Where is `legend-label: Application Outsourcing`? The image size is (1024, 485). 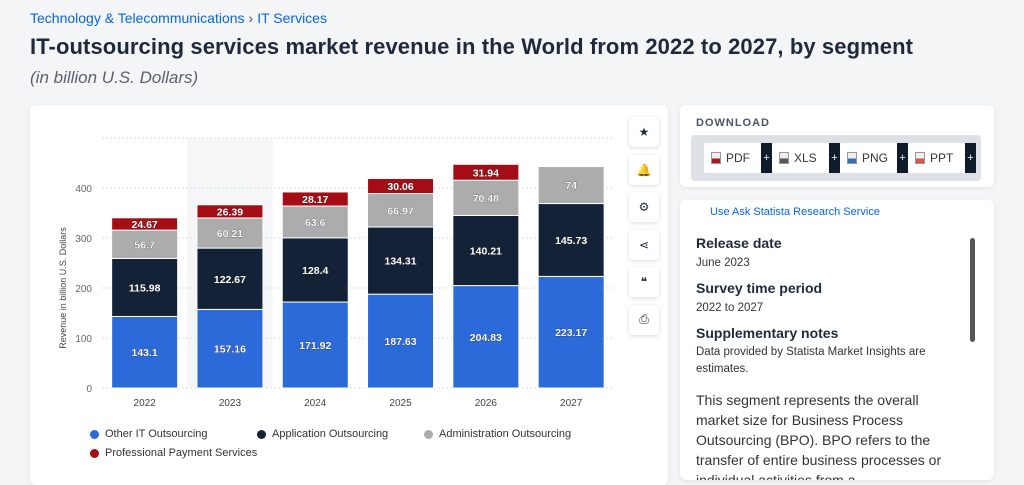 legend-label: Application Outsourcing is located at coordinates (330, 434).